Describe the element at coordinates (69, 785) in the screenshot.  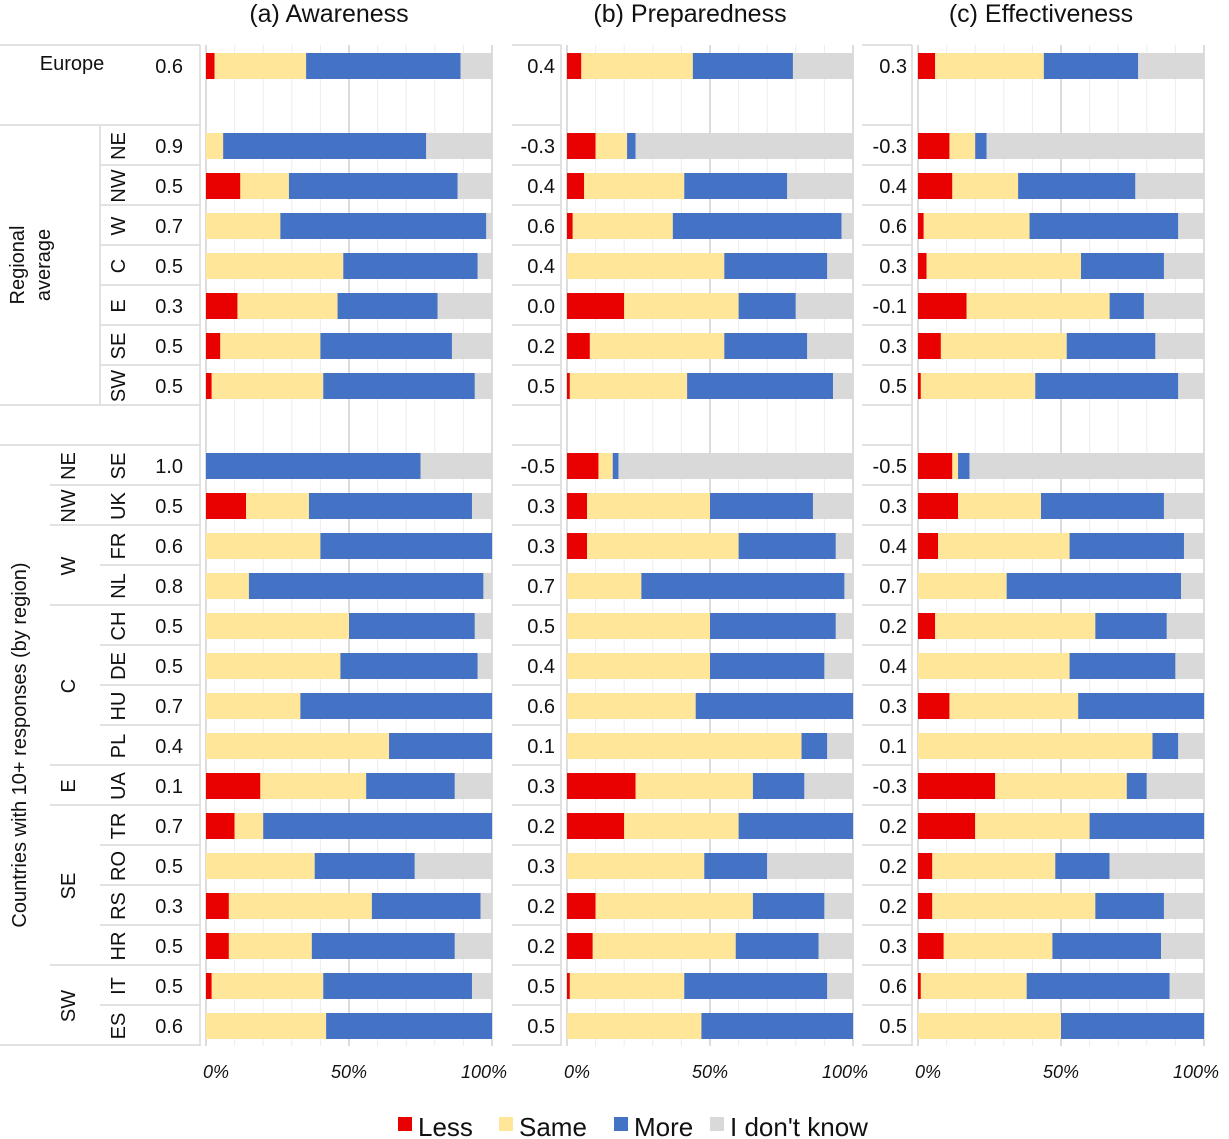
I see `row-group-region-label: E` at that location.